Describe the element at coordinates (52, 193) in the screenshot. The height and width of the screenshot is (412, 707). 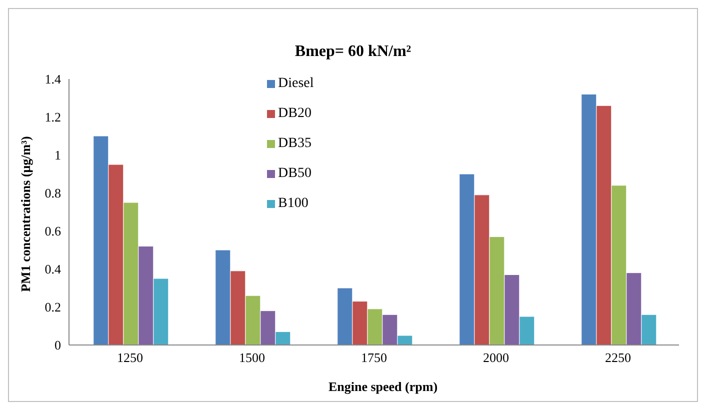
I see `y-tick-label: 0.8` at that location.